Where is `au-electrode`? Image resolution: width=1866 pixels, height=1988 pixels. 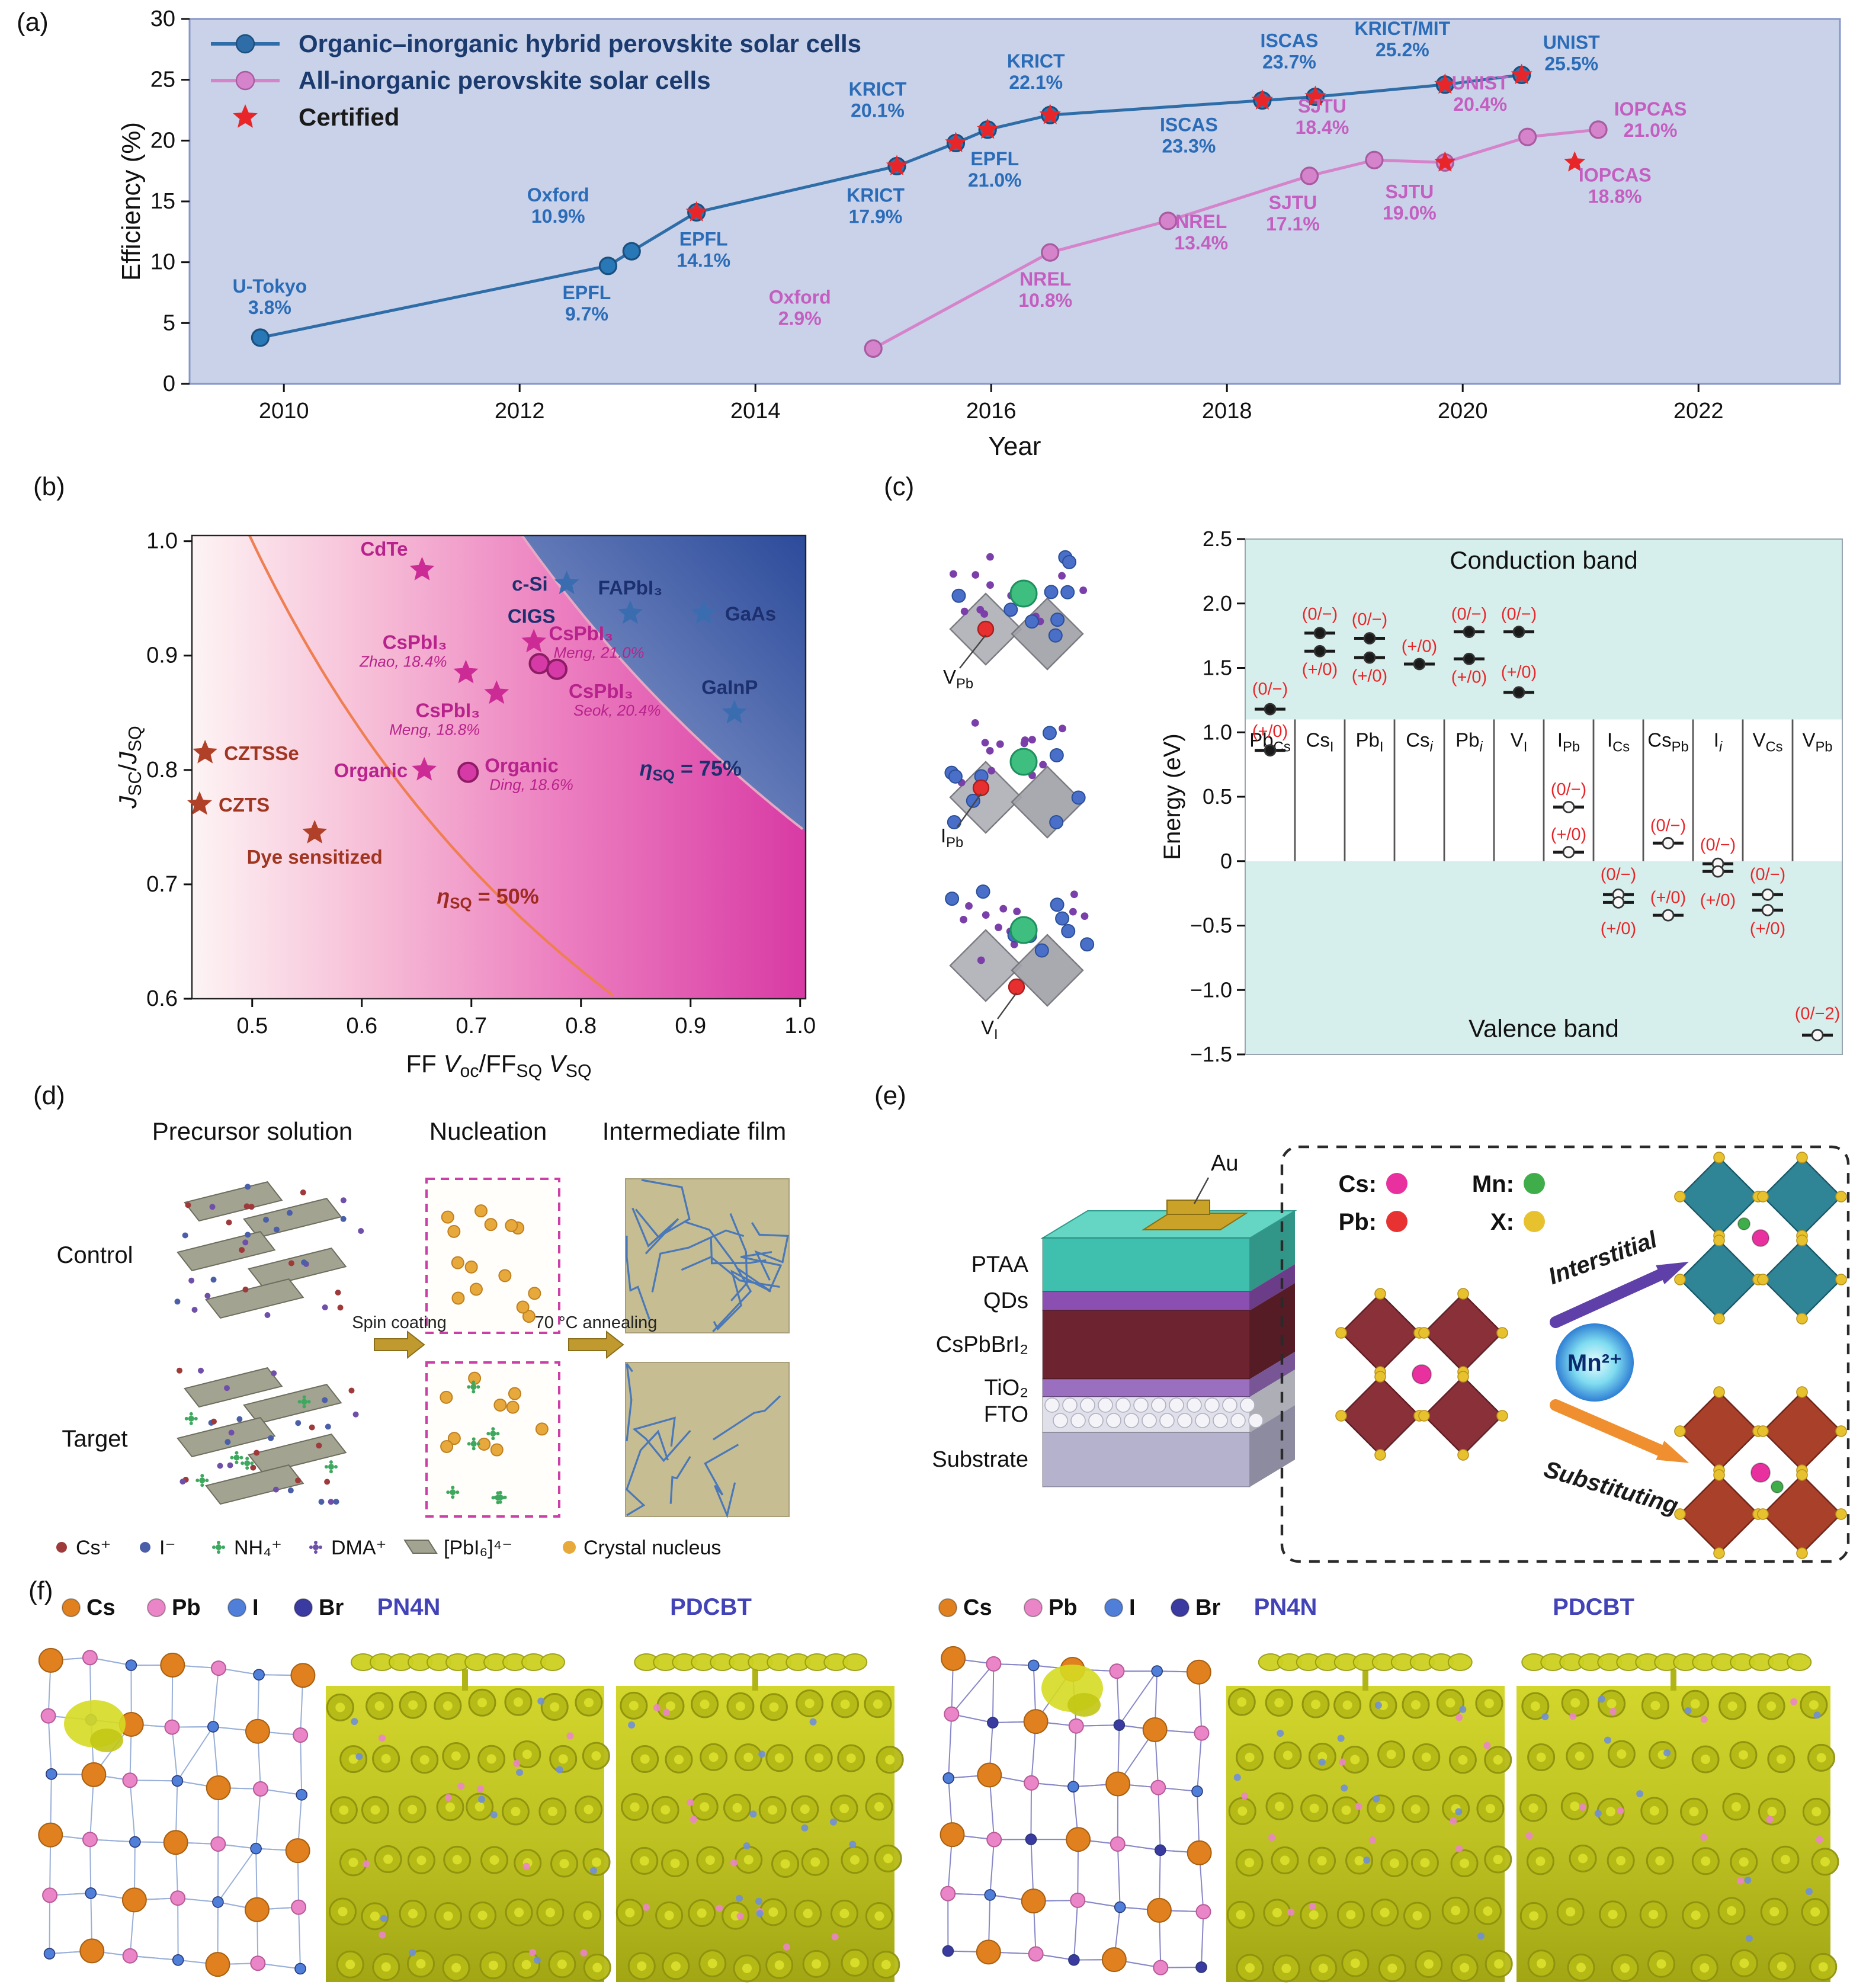 au-electrode is located at coordinates (1195, 1221).